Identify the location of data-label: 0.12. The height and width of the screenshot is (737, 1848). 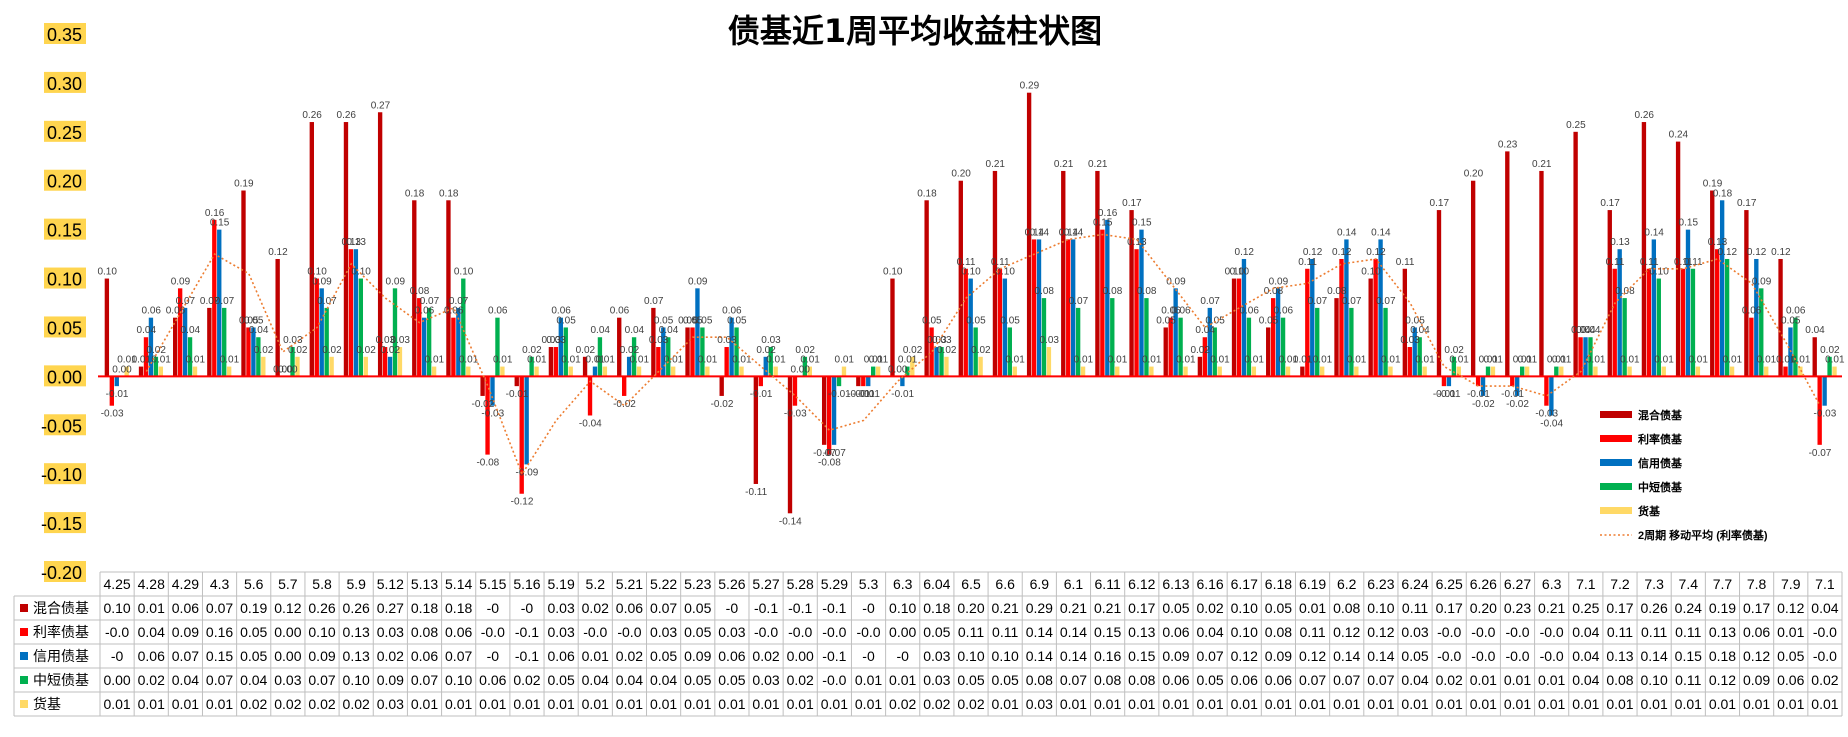
(1342, 252).